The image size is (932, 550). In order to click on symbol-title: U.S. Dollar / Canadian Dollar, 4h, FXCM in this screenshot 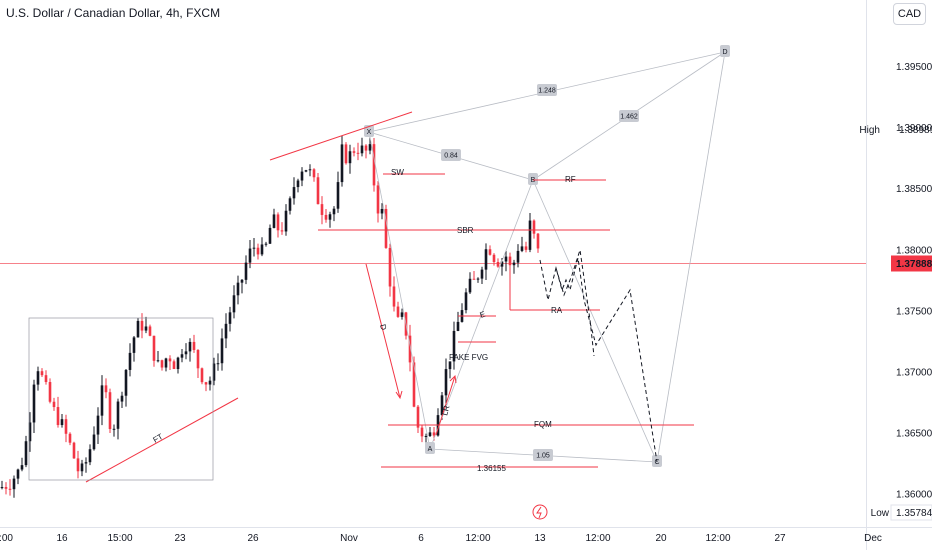, I will do `click(113, 13)`.